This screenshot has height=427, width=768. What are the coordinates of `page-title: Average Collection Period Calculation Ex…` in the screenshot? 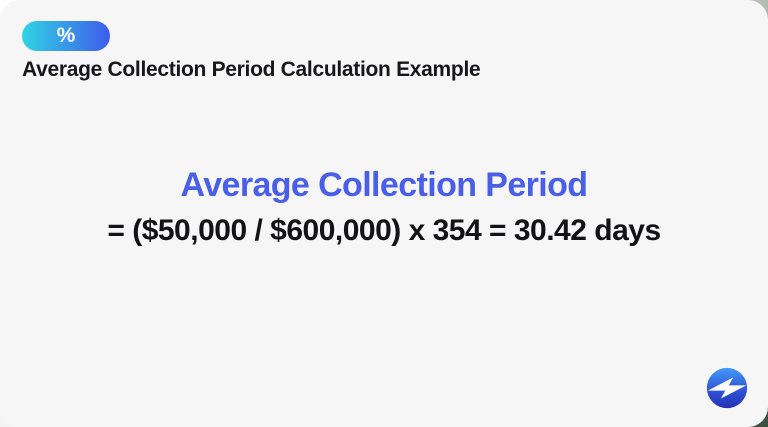 It's located at (251, 69).